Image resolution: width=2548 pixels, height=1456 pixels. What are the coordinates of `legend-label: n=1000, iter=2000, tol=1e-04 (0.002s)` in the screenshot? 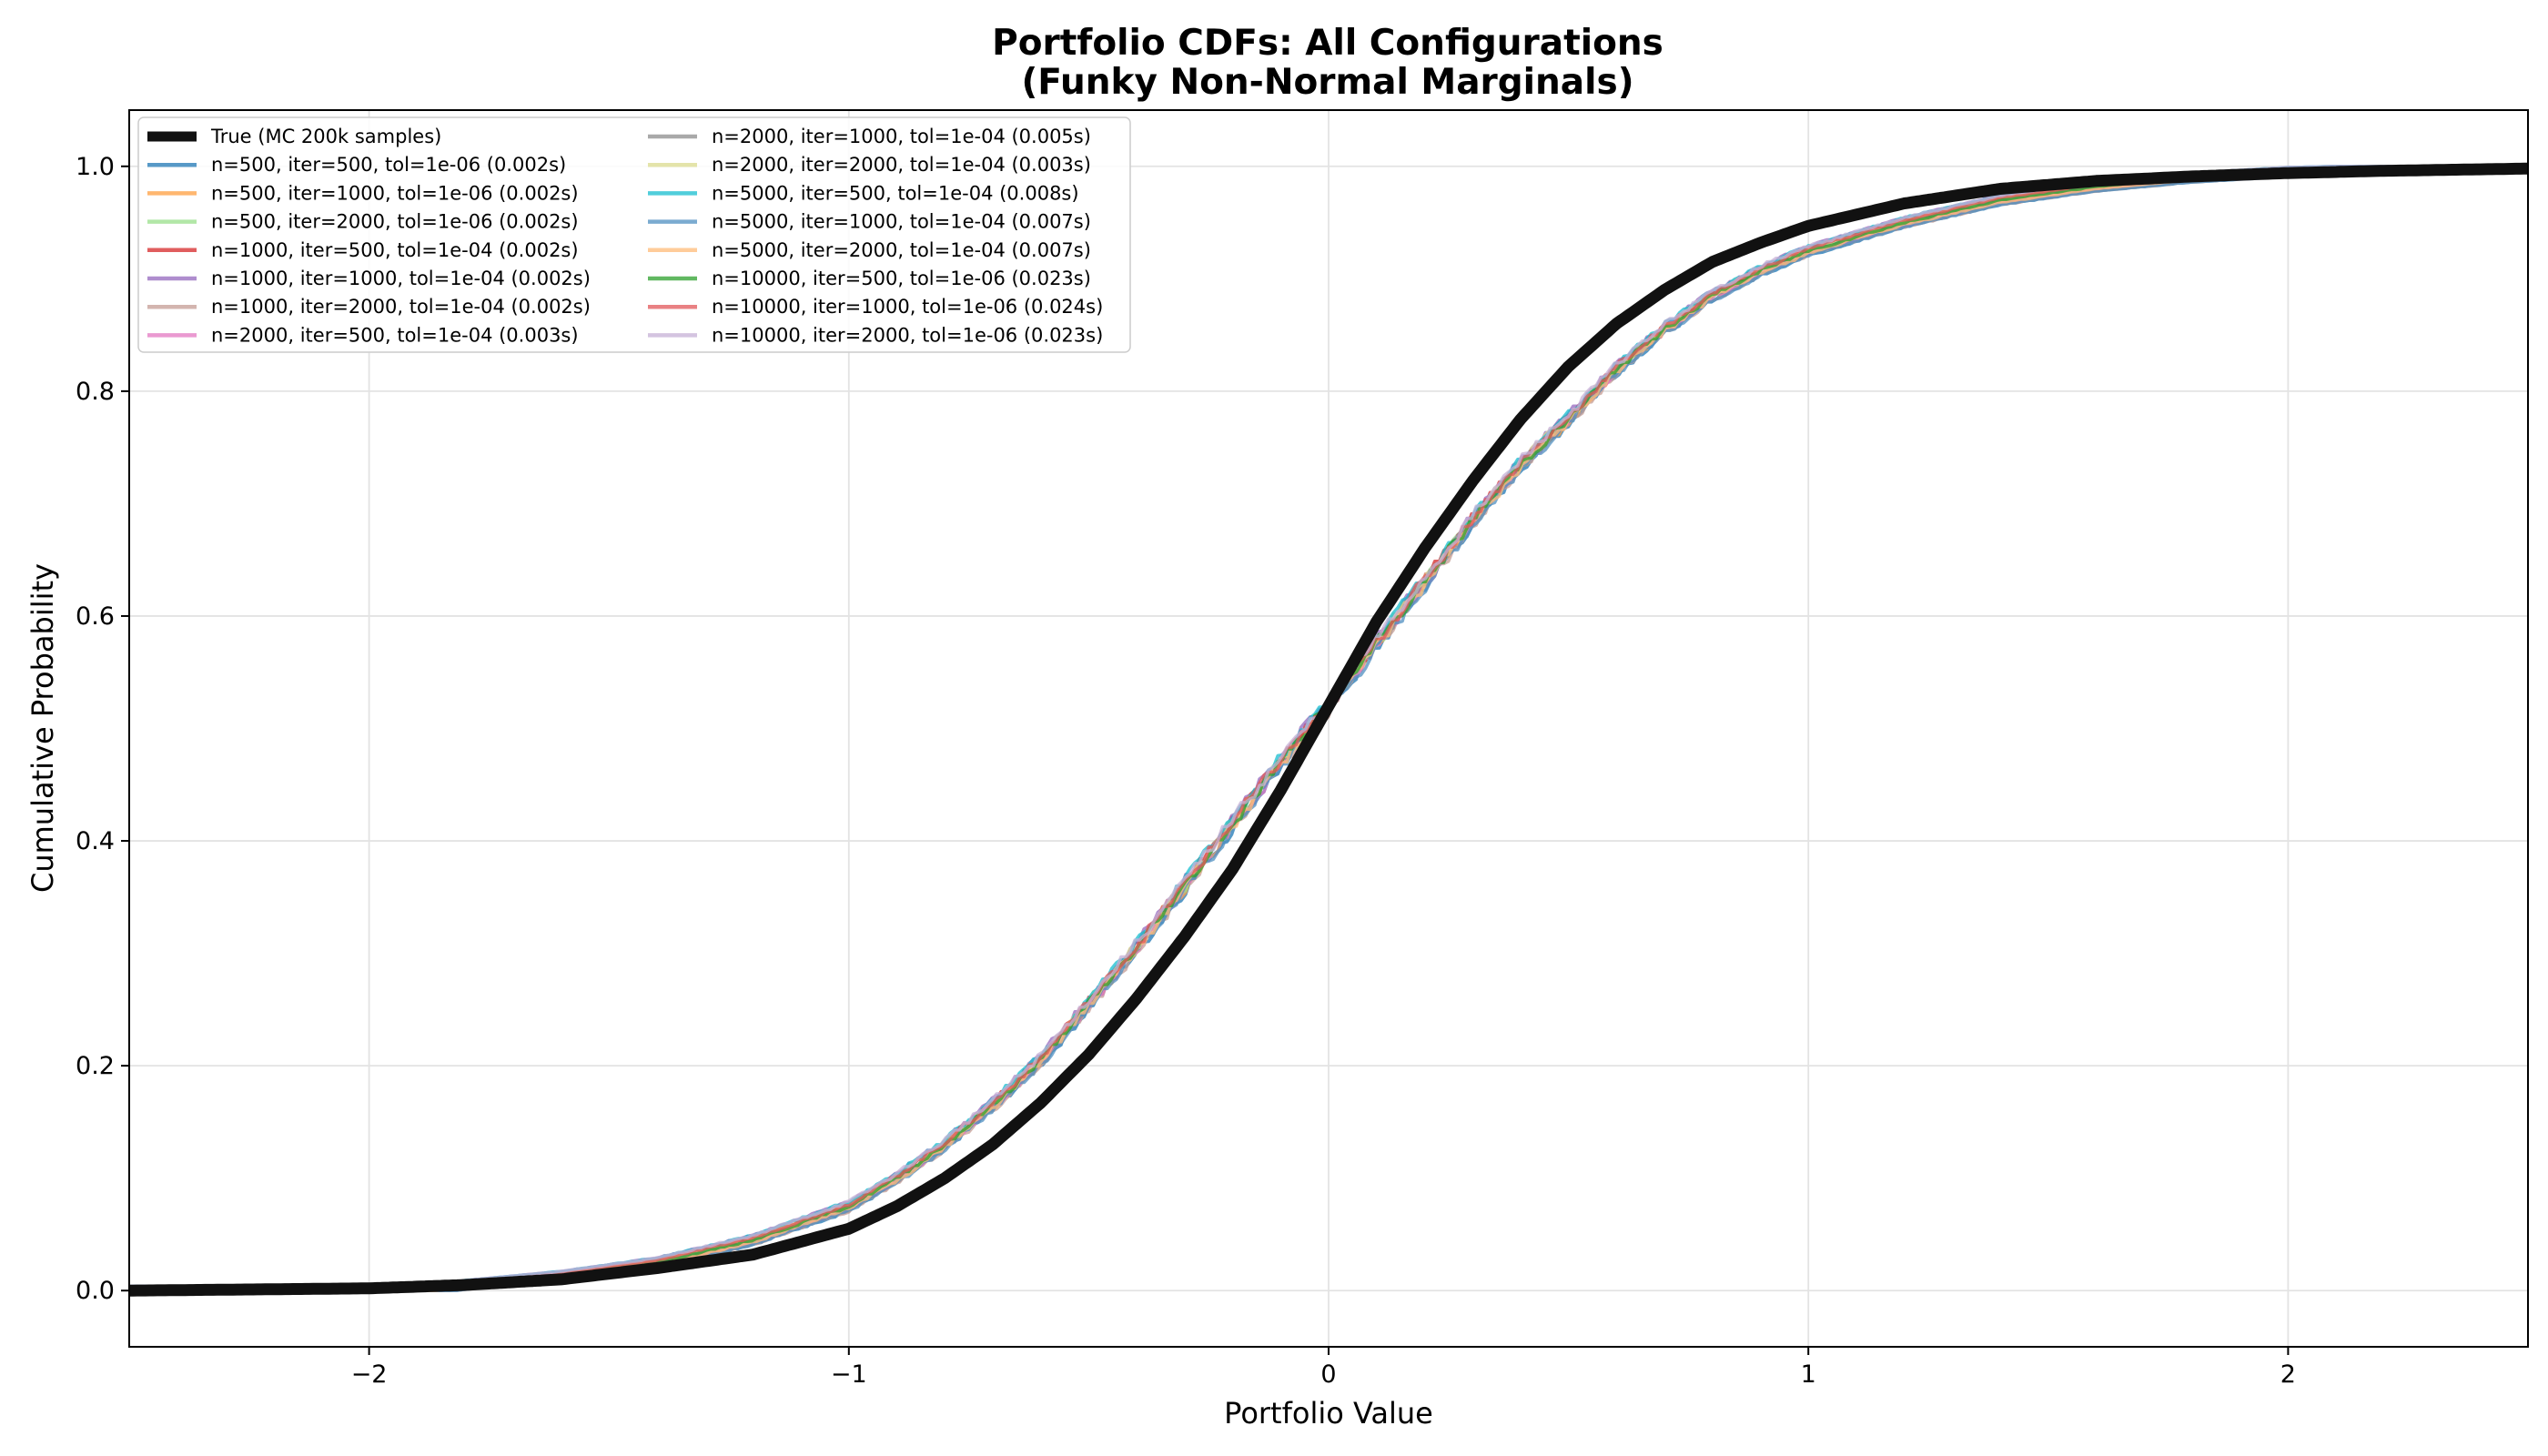 It's located at (401, 307).